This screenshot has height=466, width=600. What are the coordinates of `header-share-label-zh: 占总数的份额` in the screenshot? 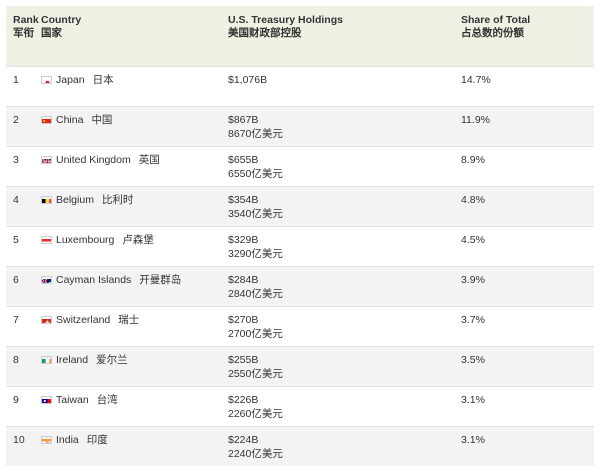 It's located at (492, 33).